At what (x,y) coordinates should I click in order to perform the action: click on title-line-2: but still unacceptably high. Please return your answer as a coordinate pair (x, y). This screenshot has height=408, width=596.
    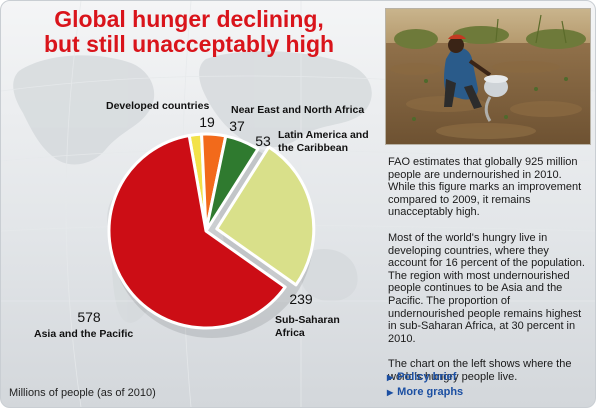
    Looking at the image, I should click on (189, 44).